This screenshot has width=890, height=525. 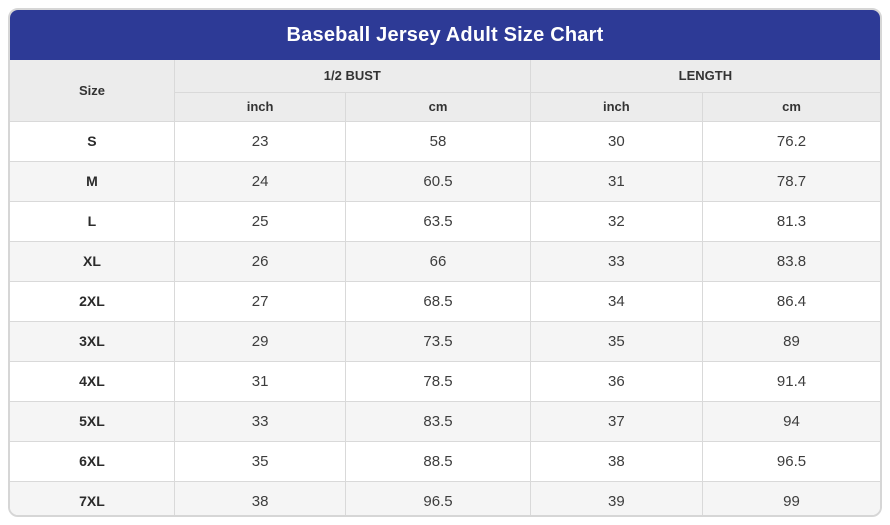 I want to click on value-cell: 76.2, so click(x=790, y=141).